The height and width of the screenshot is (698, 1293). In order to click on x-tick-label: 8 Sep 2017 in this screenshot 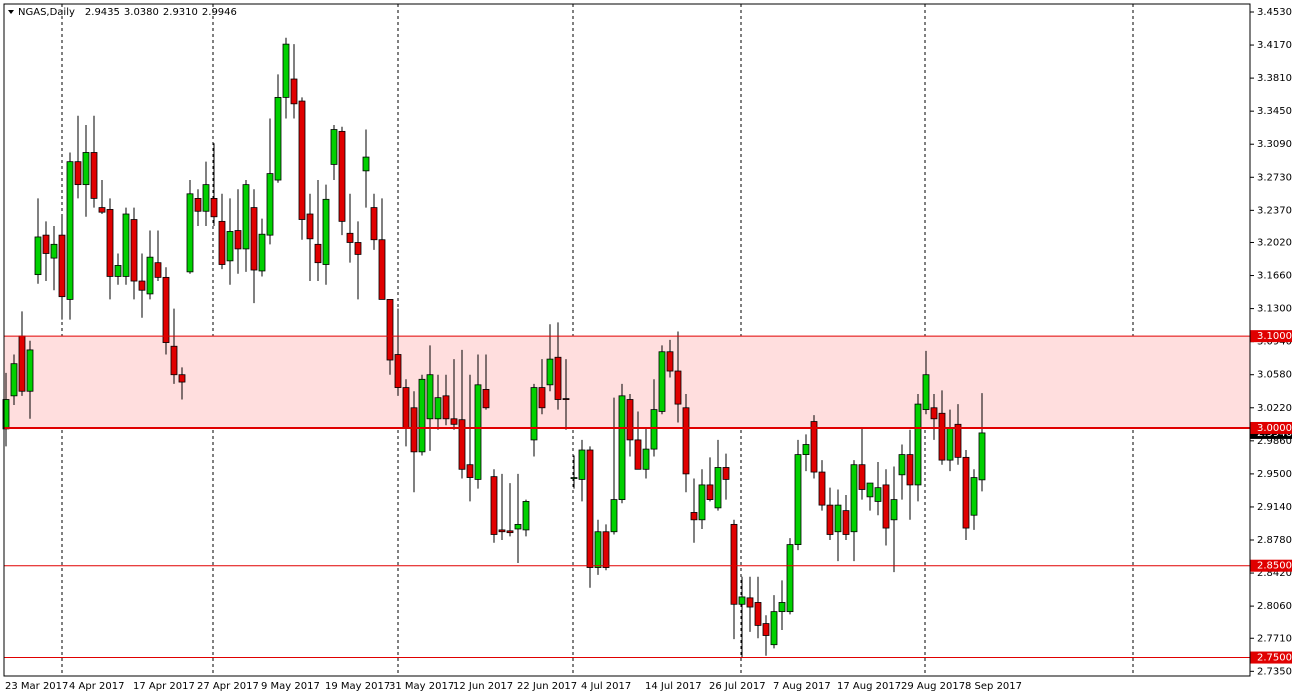, I will do `click(993, 686)`.